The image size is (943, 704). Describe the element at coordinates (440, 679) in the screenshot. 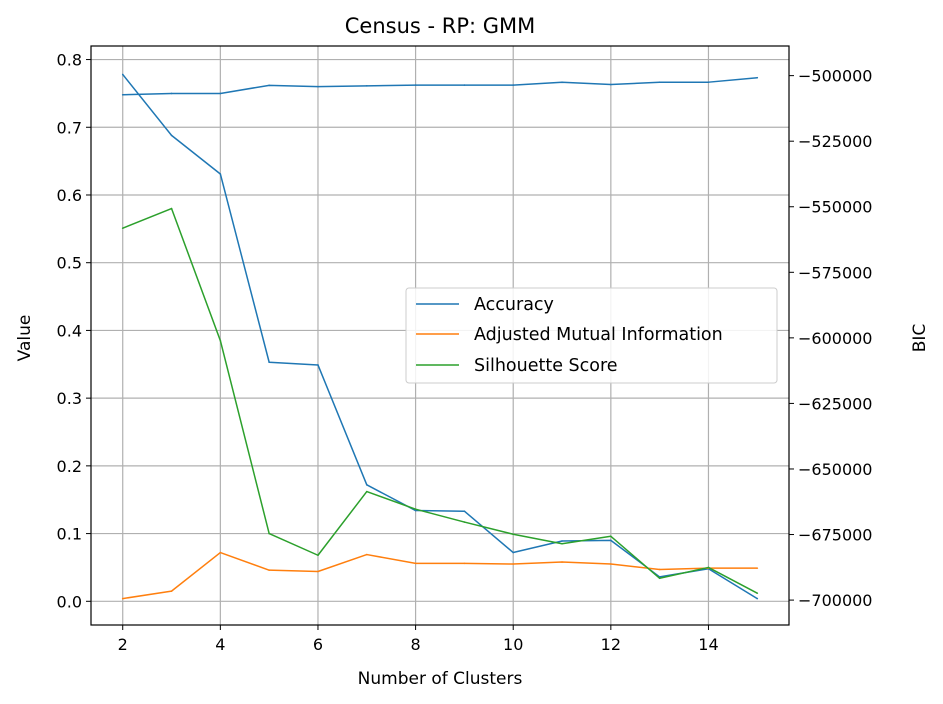

I see `x-axis-label: Number of Clusters` at that location.